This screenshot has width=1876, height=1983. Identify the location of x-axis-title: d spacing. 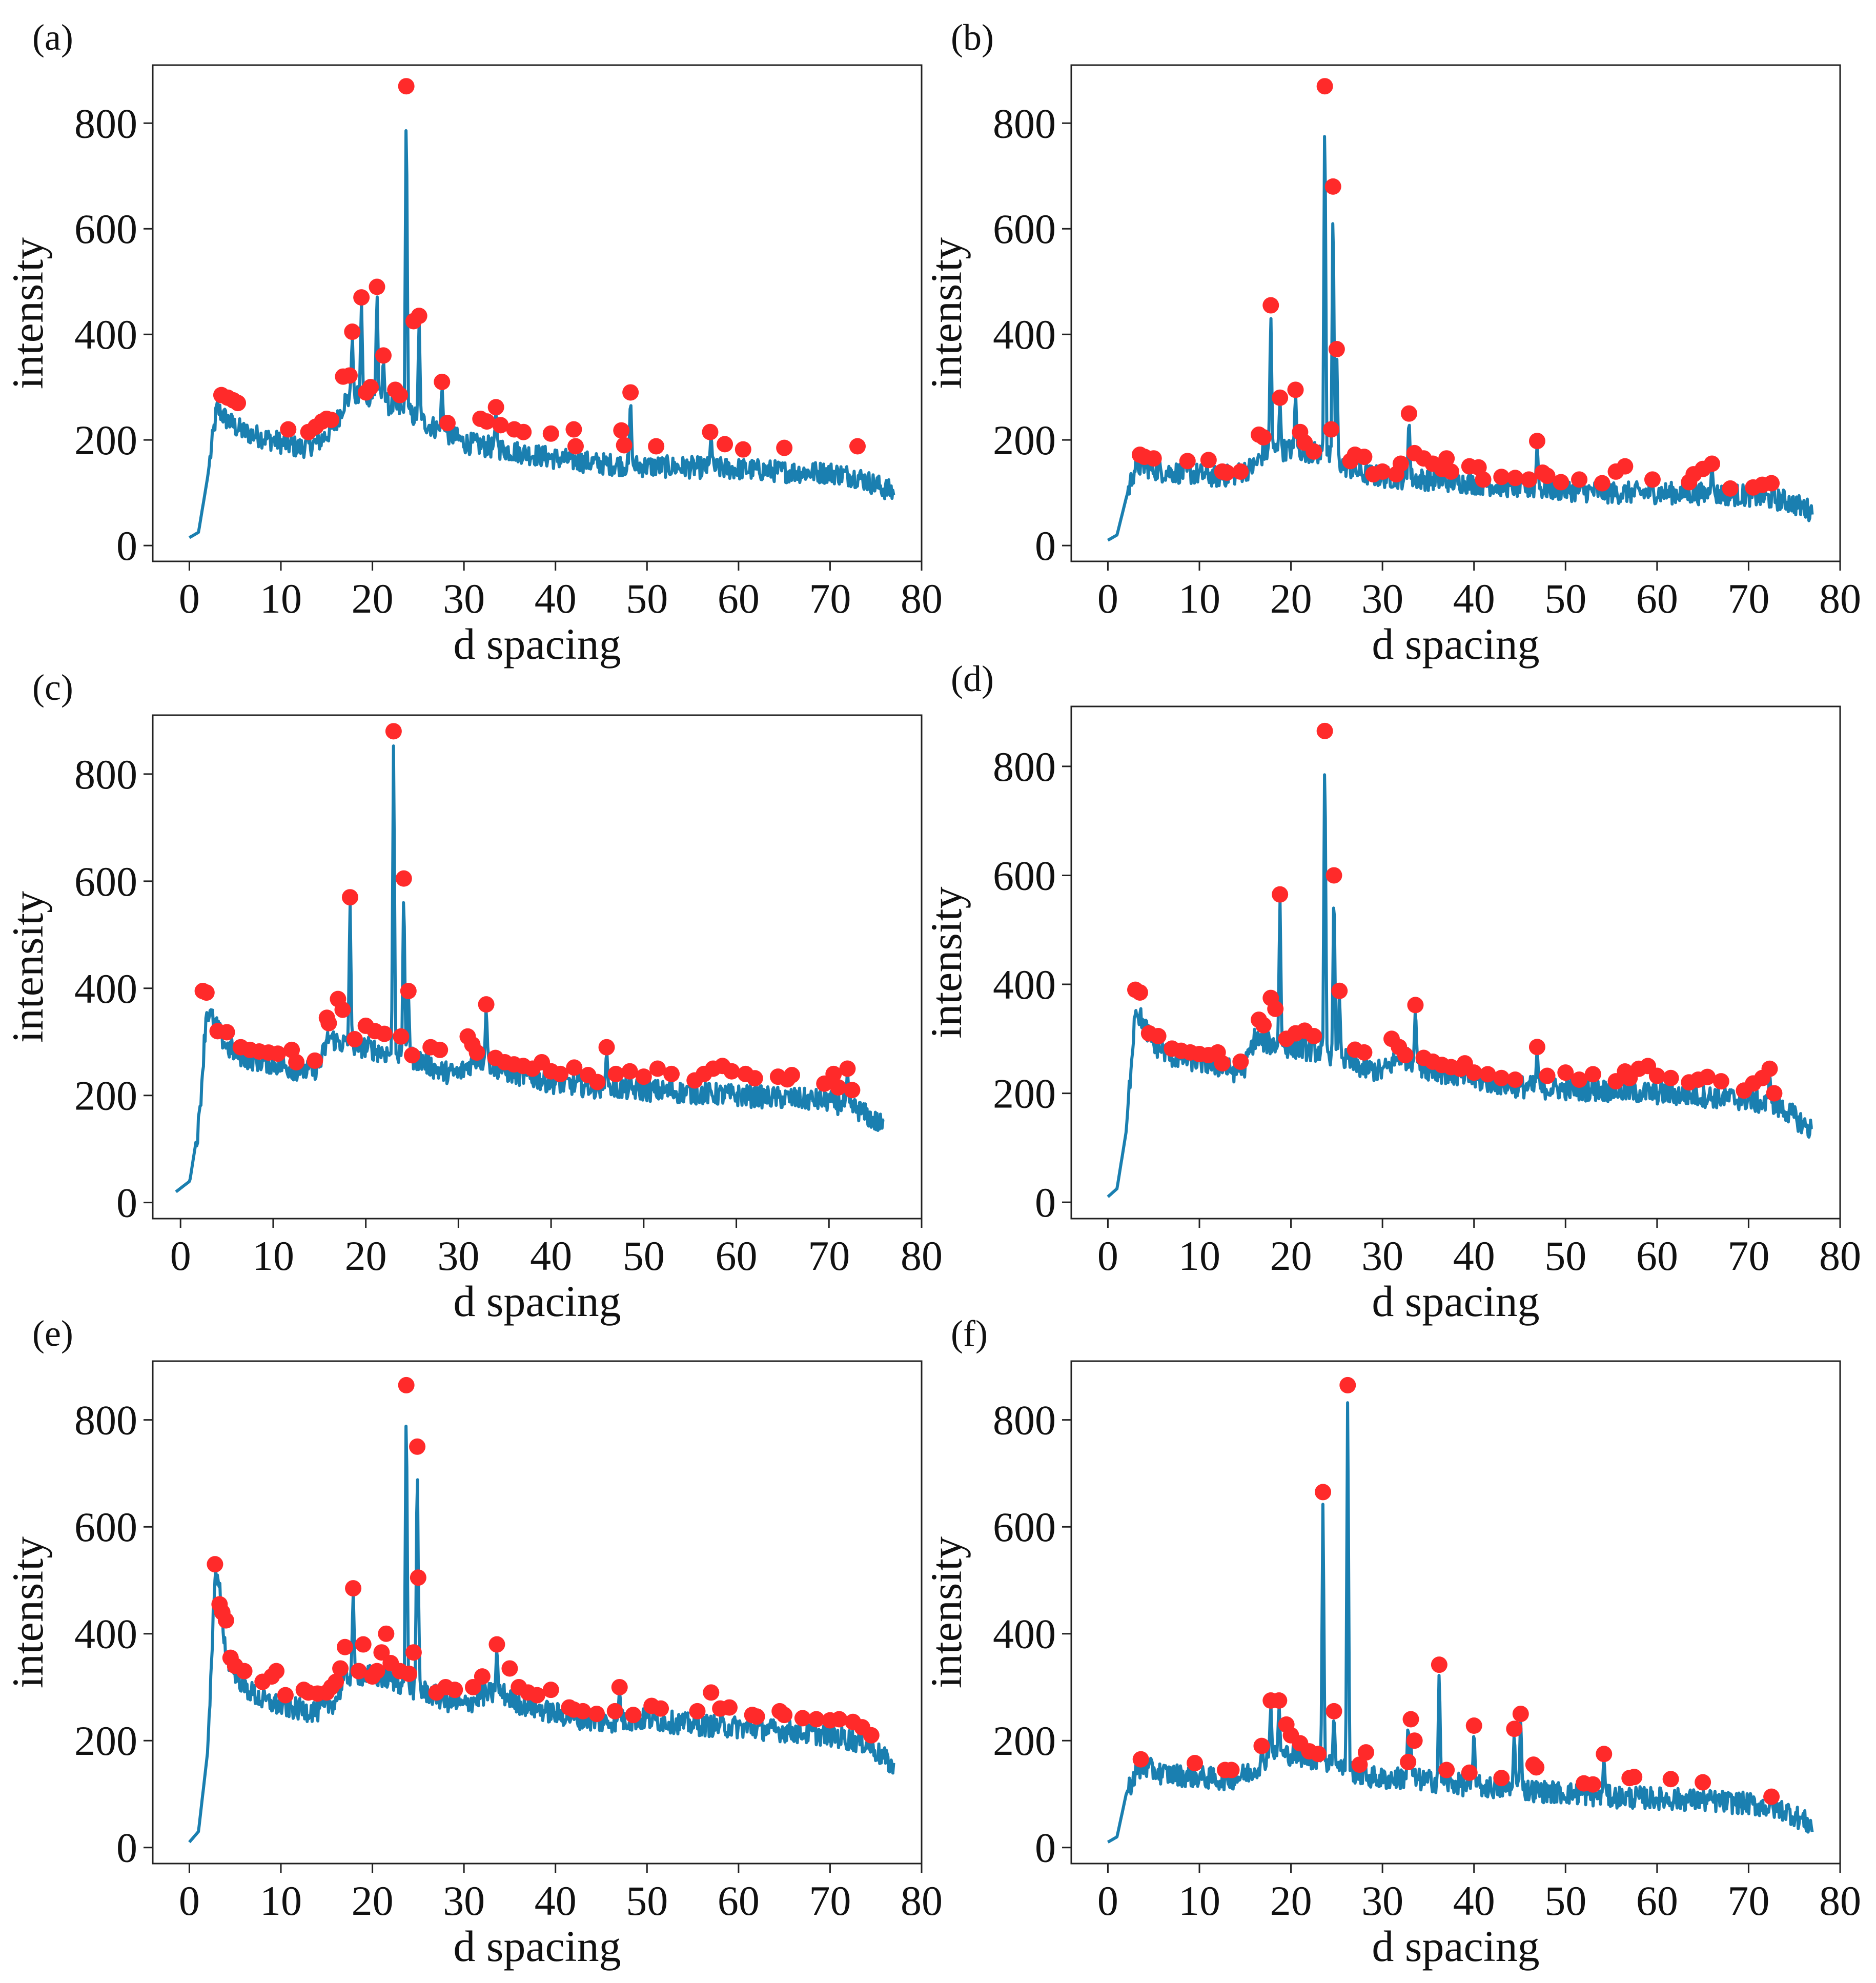
(537, 644).